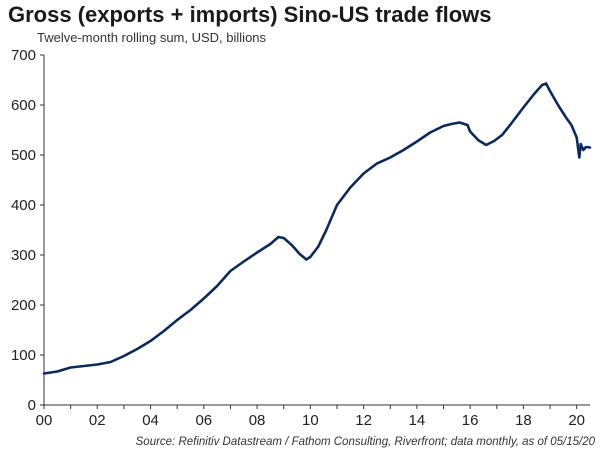 This screenshot has height=455, width=607. I want to click on x-tick-label: 20, so click(576, 420).